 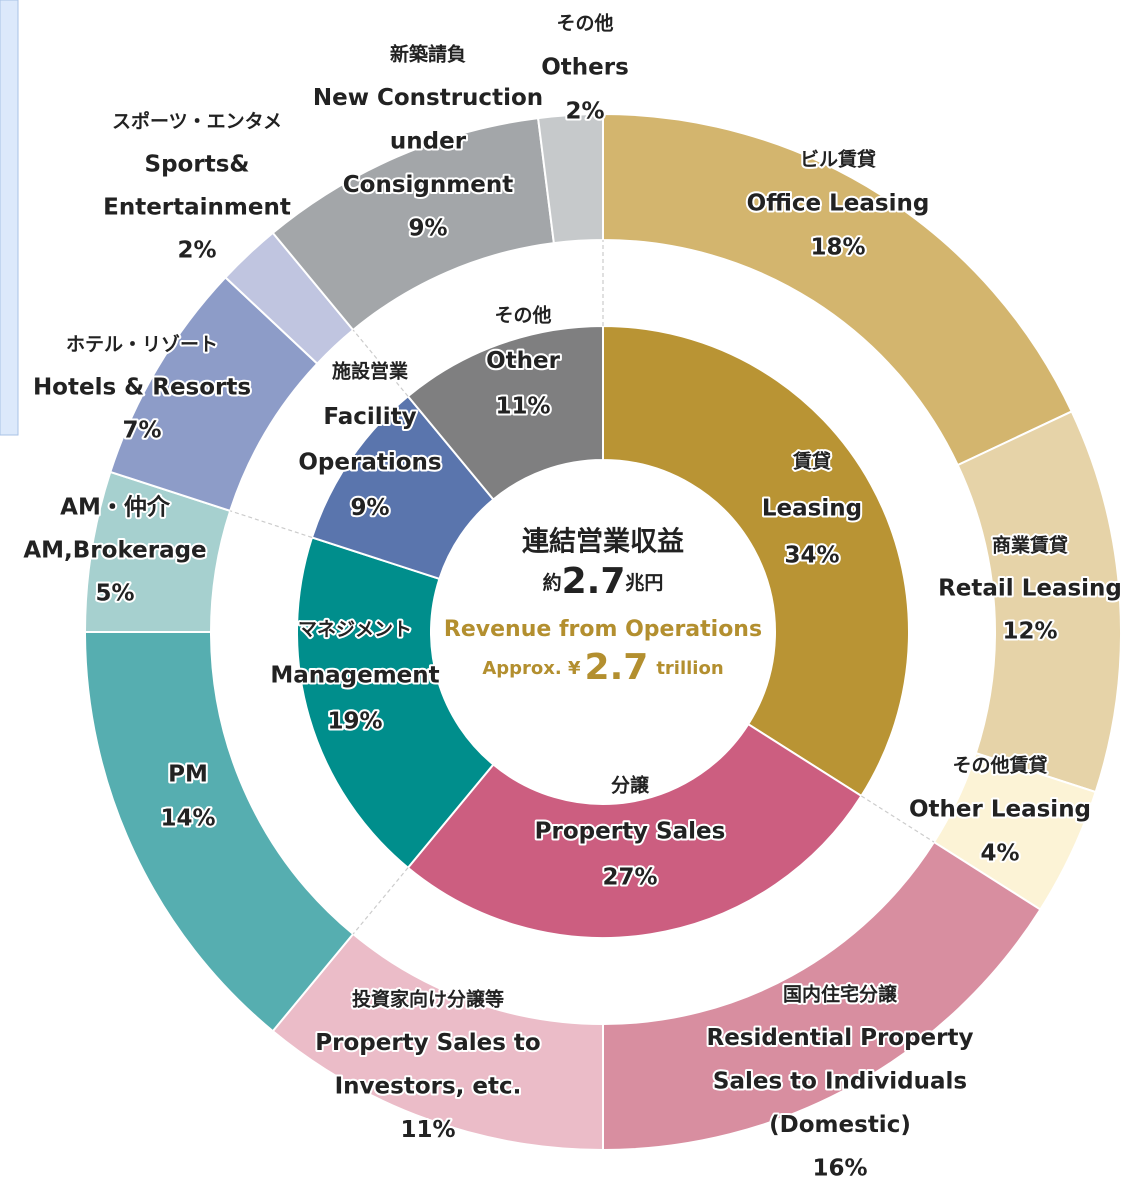 I want to click on outer-label: under, so click(x=428, y=142).